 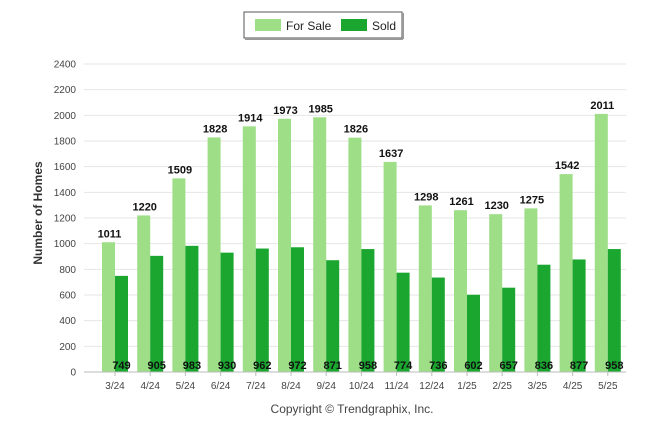 I want to click on data-label-for-sale: 1230, so click(x=496, y=206).